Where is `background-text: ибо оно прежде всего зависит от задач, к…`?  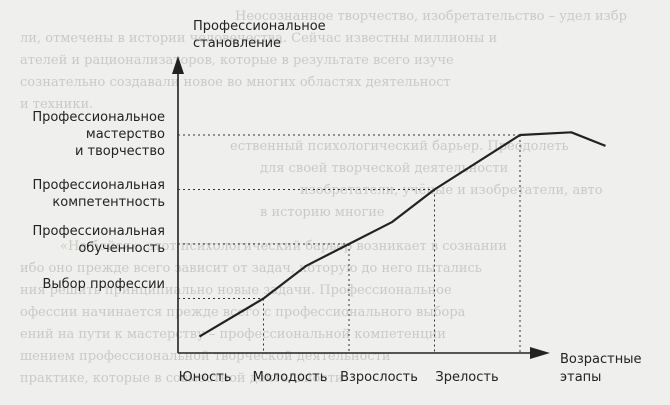
background-text: ибо оно прежде всего зависит от задач, к… is located at coordinates (251, 268).